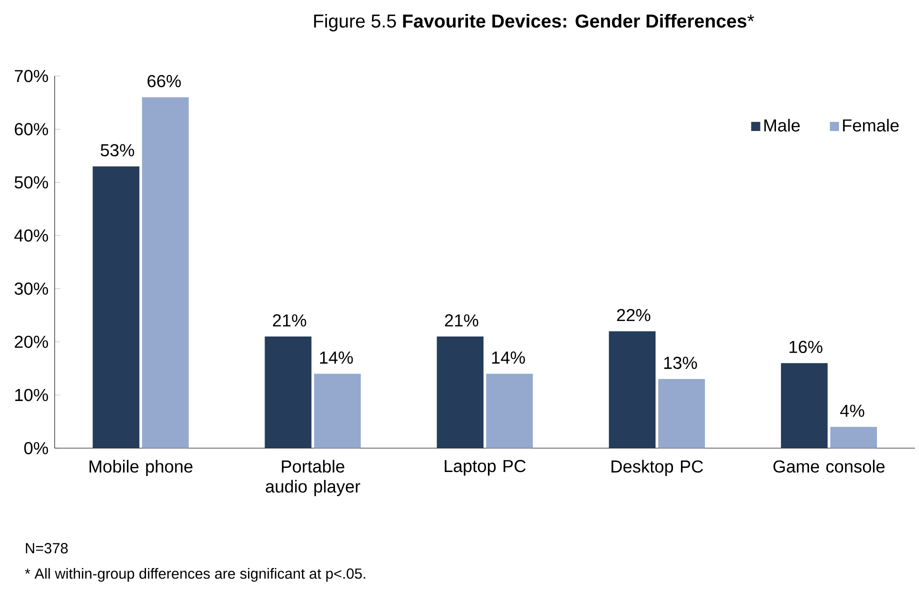 The width and height of the screenshot is (919, 598). Describe the element at coordinates (680, 363) in the screenshot. I see `data-label: 13%` at that location.